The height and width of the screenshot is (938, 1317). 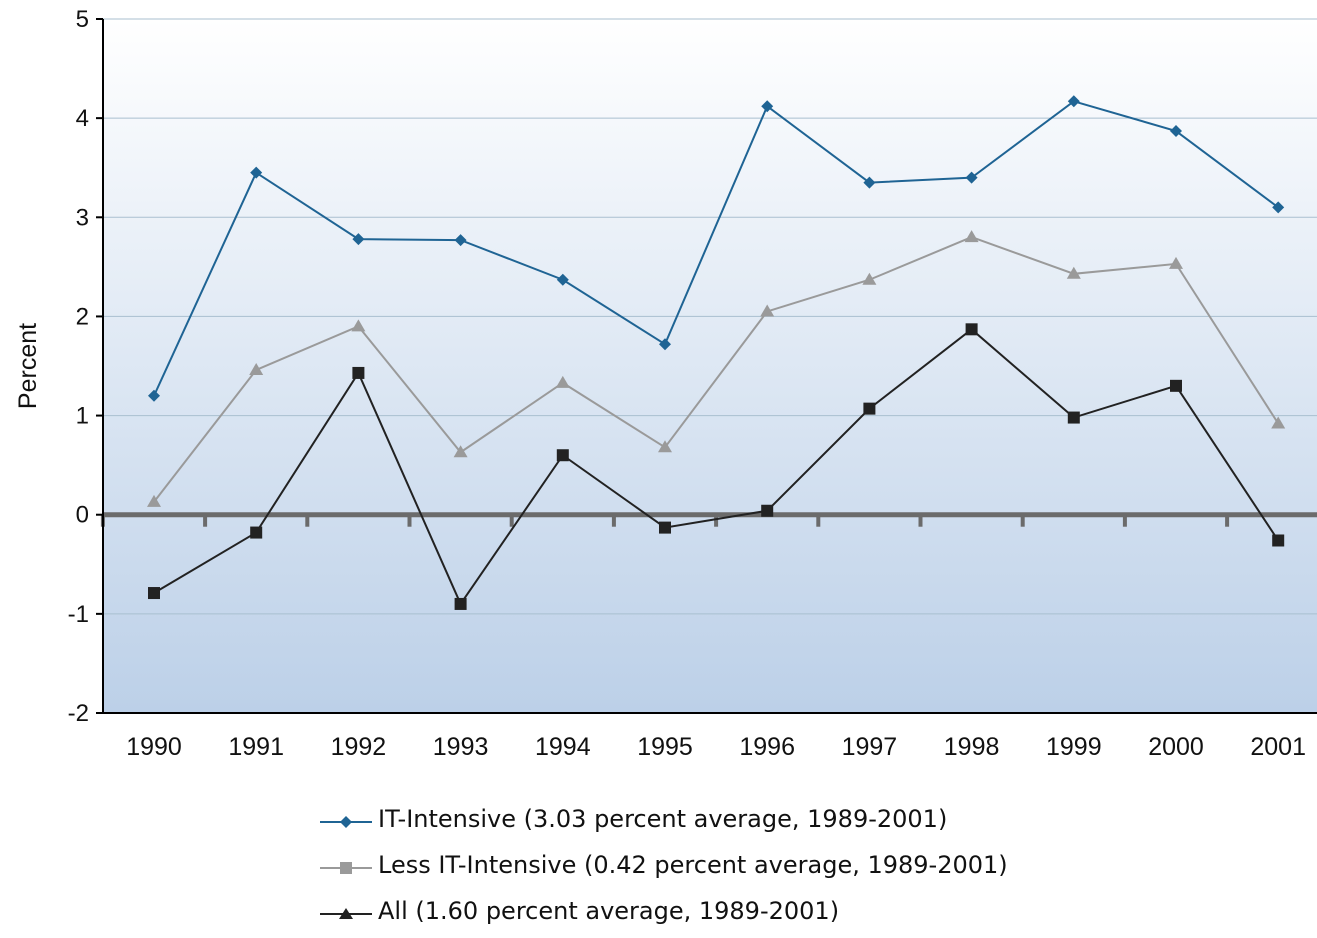 What do you see at coordinates (256, 747) in the screenshot?
I see `x-tick-label: 1991` at bounding box center [256, 747].